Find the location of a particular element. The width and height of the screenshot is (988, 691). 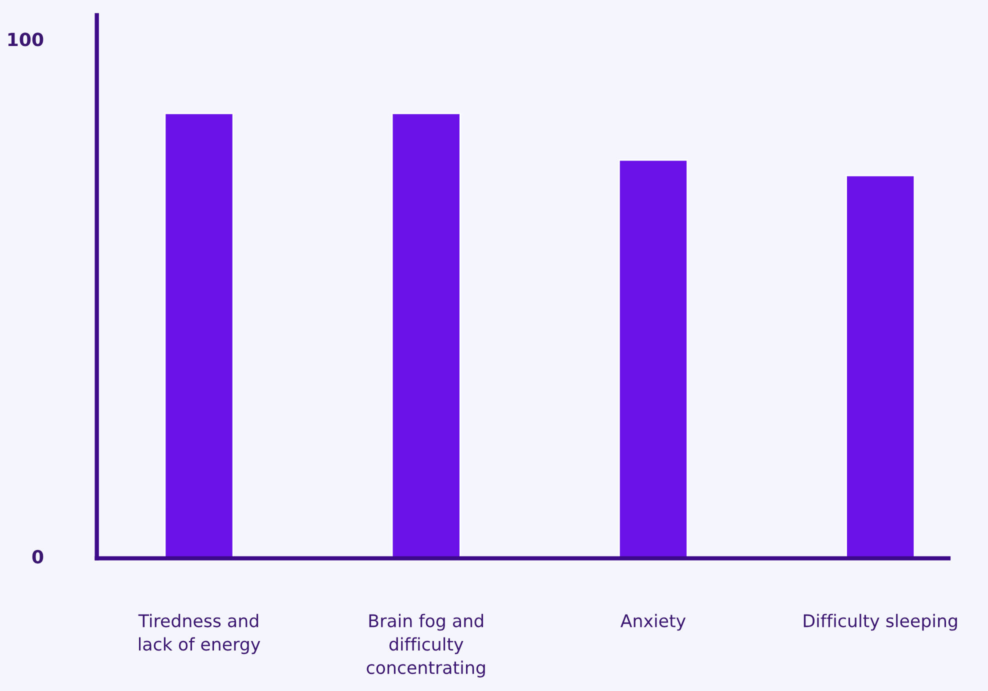

y-tick-label: 100 is located at coordinates (26, 39).